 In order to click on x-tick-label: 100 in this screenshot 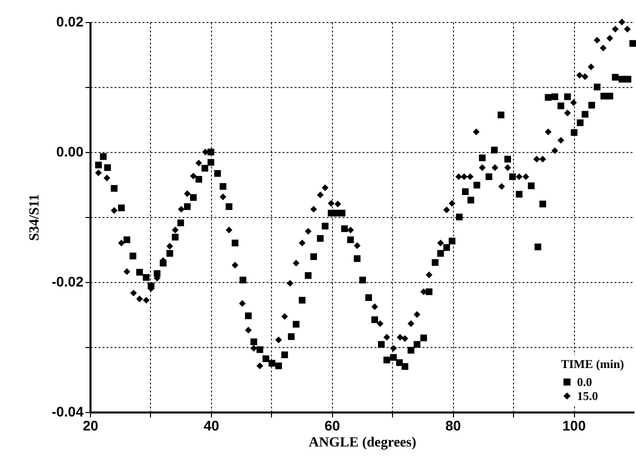, I will do `click(574, 426)`.